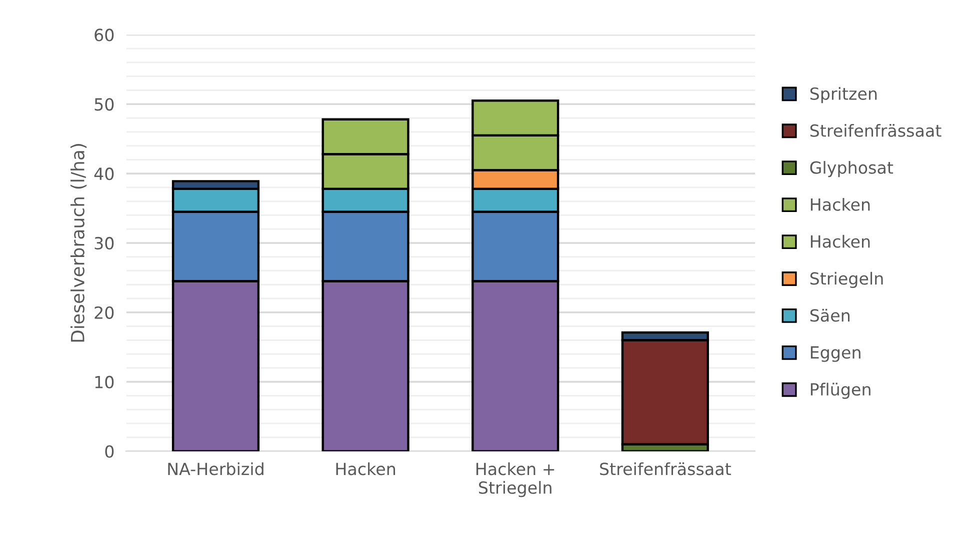 Image resolution: width=968 pixels, height=534 pixels. I want to click on legend-label: Glyphosat, so click(852, 169).